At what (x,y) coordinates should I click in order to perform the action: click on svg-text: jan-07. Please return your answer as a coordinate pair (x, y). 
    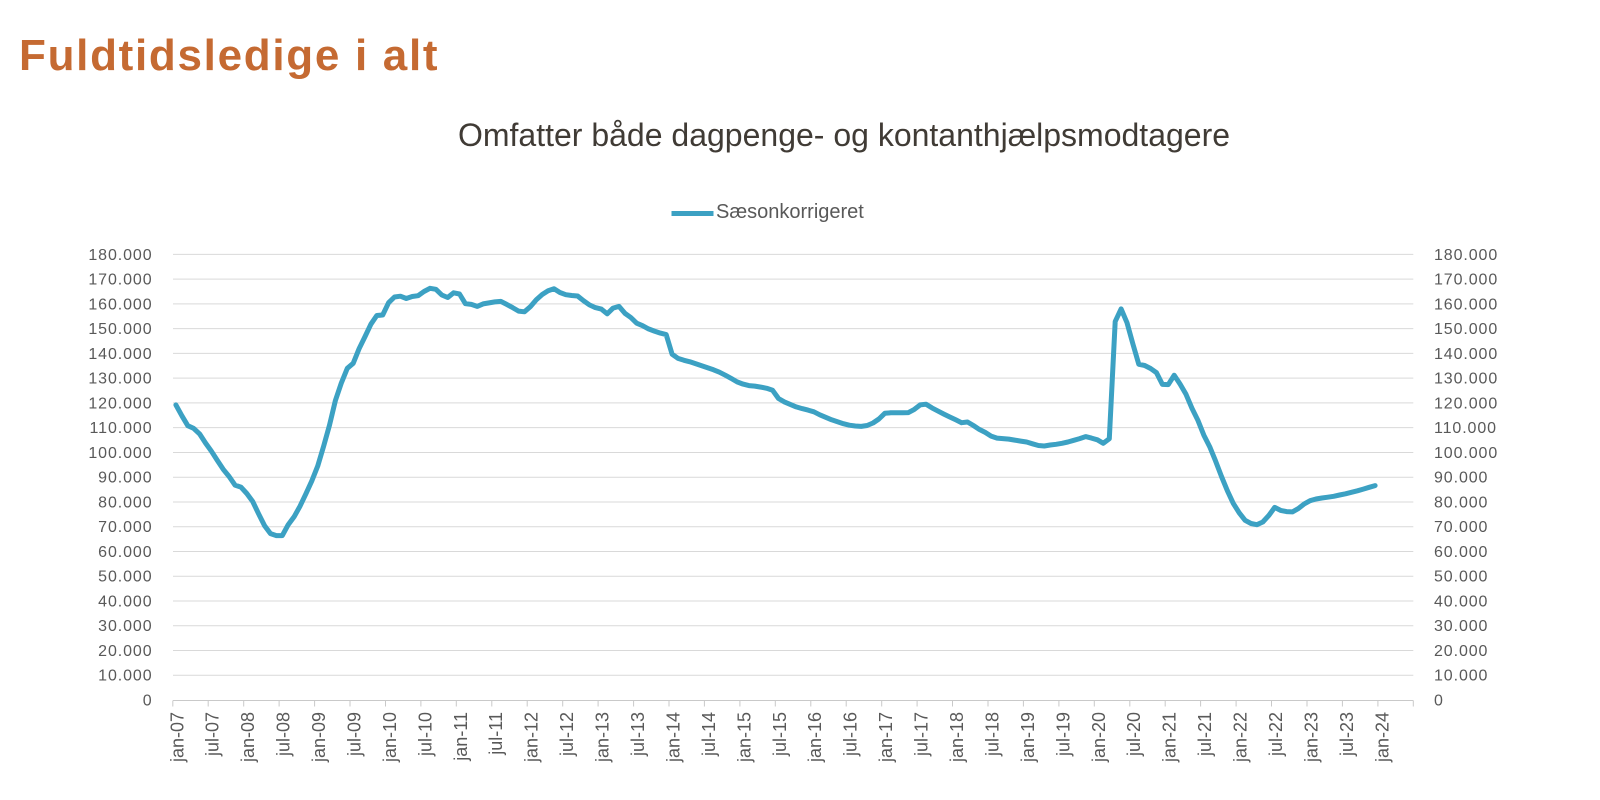
    Looking at the image, I should click on (177, 737).